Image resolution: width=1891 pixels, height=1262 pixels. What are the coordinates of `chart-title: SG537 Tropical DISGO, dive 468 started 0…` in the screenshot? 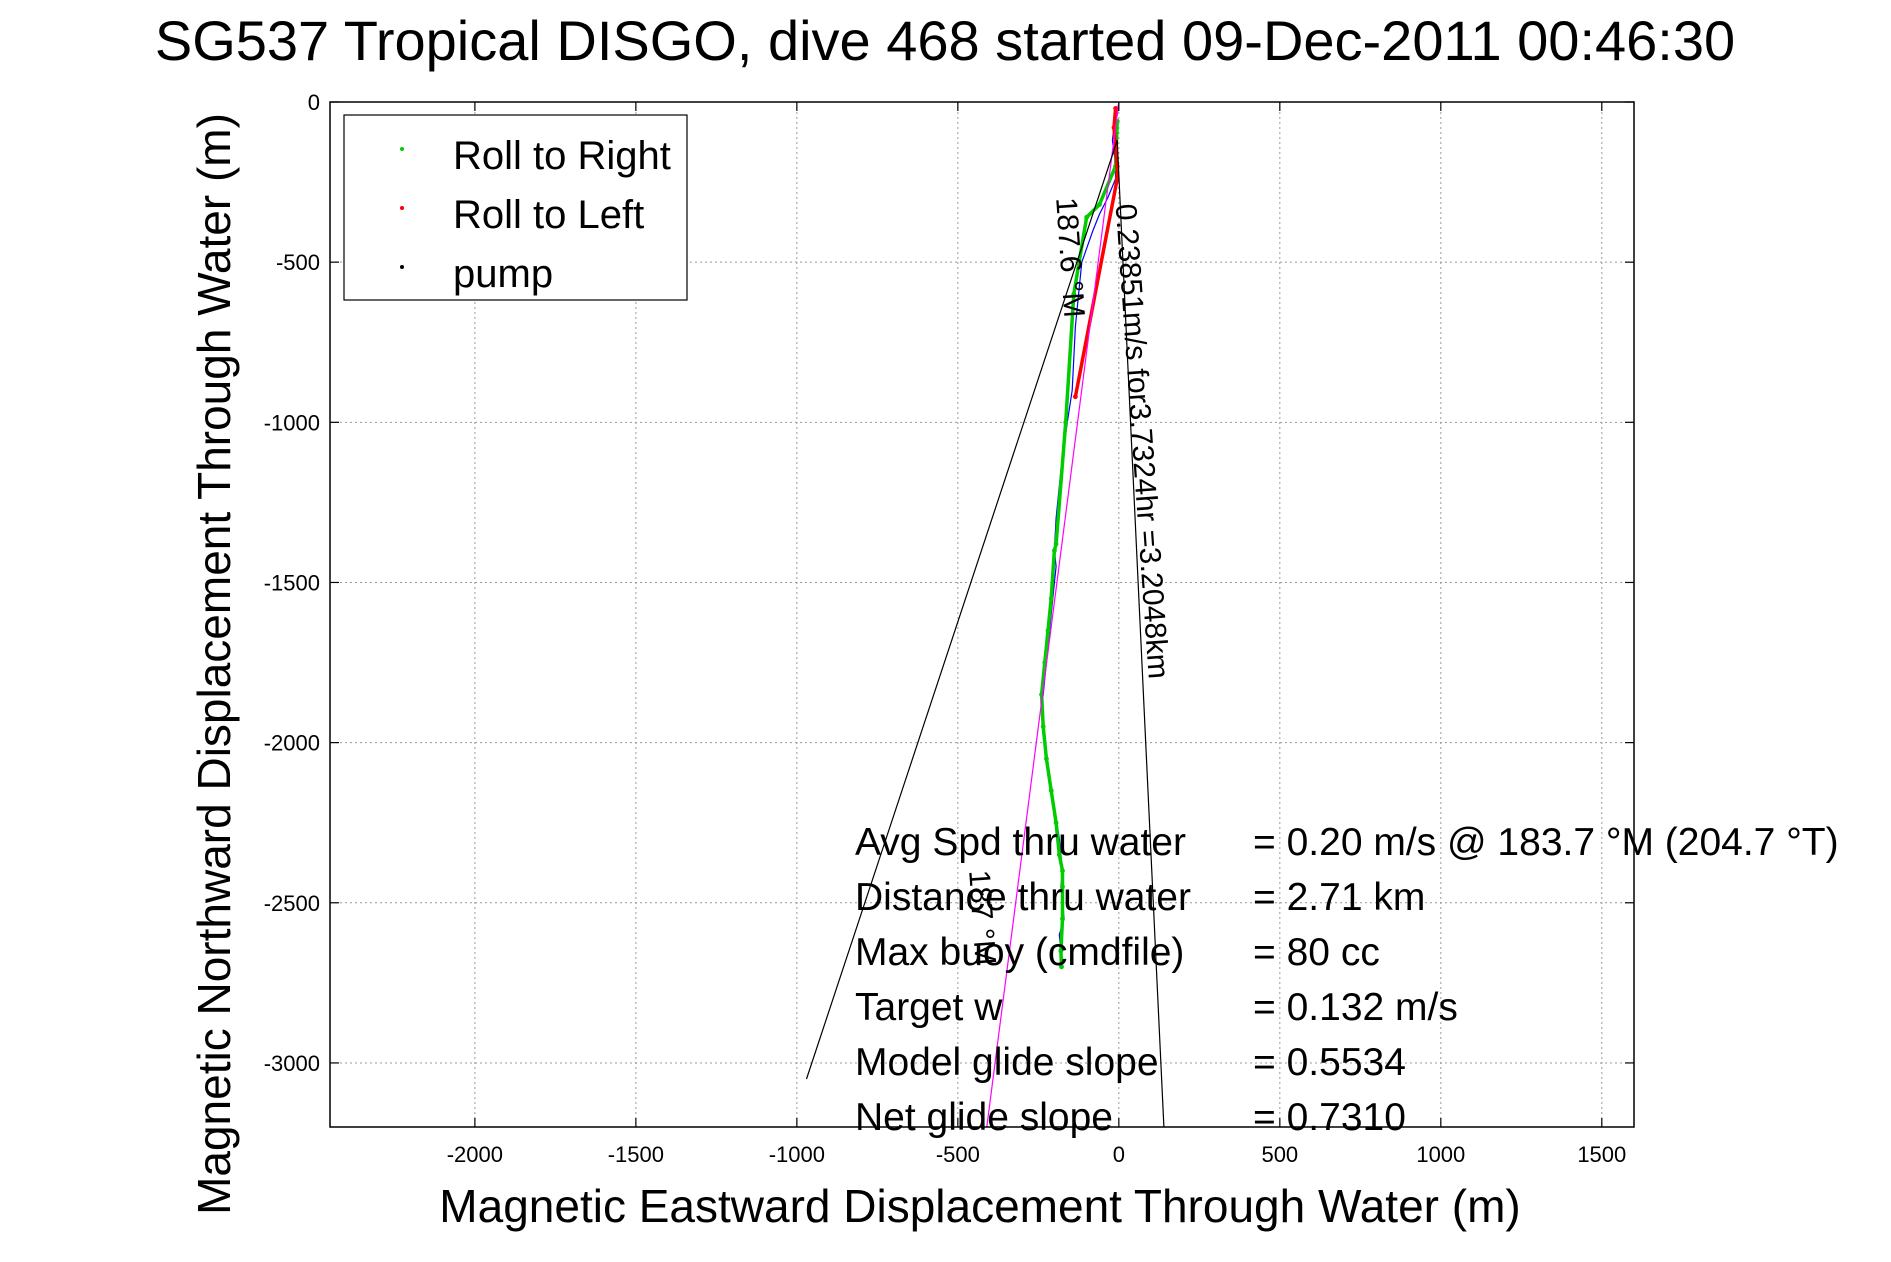 It's located at (945, 40).